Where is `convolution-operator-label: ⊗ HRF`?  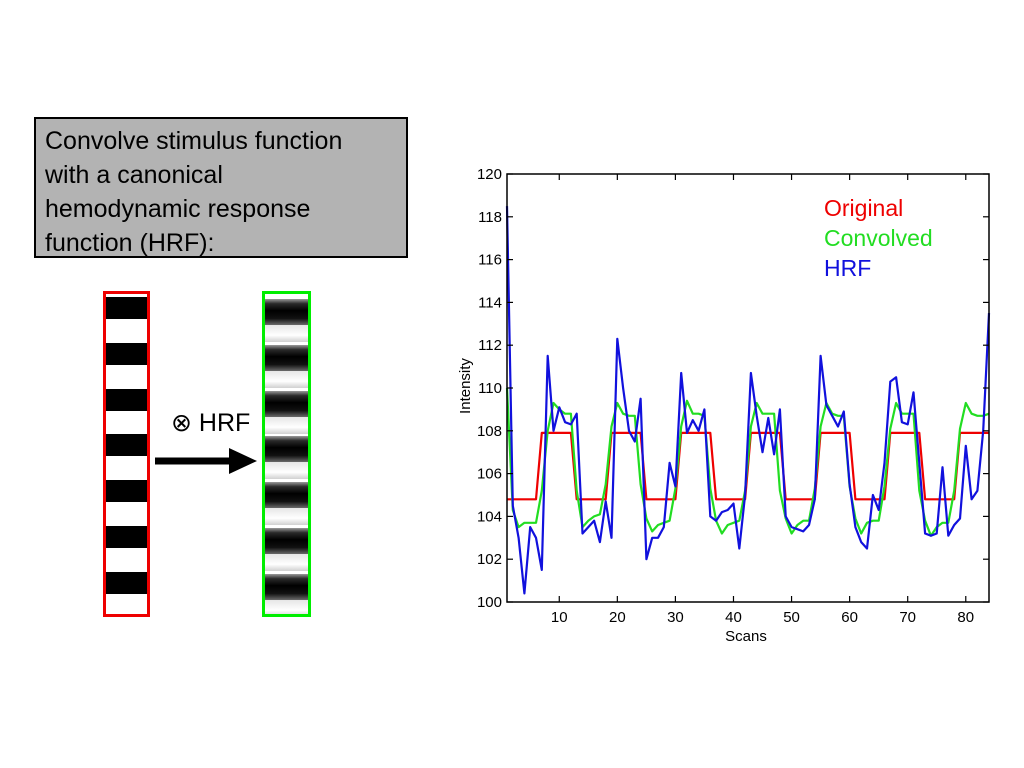 convolution-operator-label: ⊗ HRF is located at coordinates (211, 423).